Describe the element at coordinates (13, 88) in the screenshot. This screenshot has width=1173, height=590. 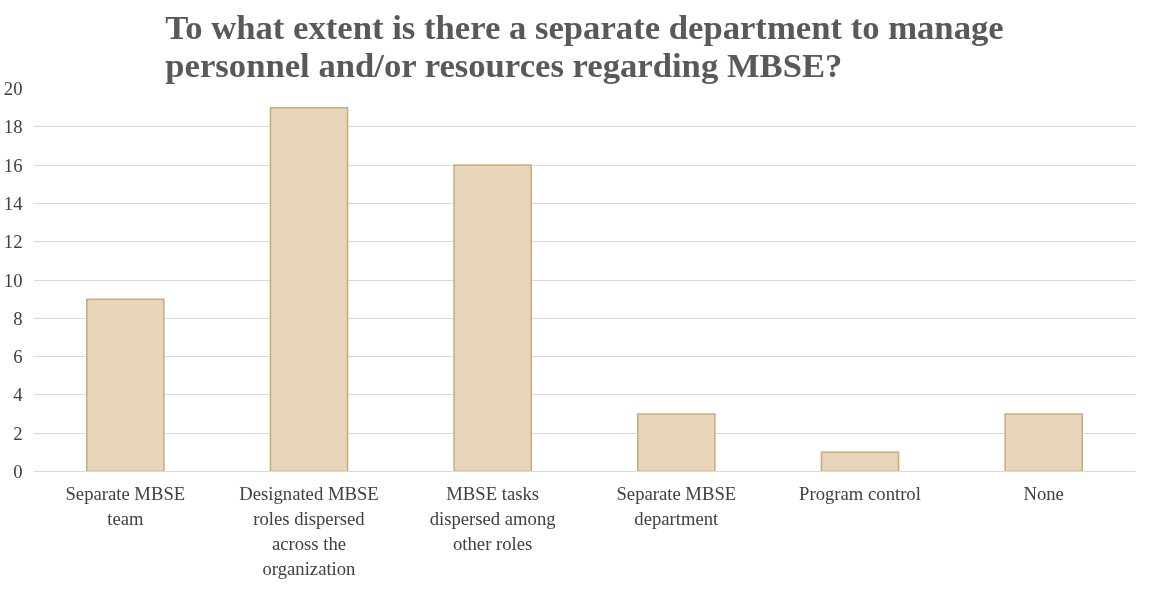
I see `y-tick-label: 20` at that location.